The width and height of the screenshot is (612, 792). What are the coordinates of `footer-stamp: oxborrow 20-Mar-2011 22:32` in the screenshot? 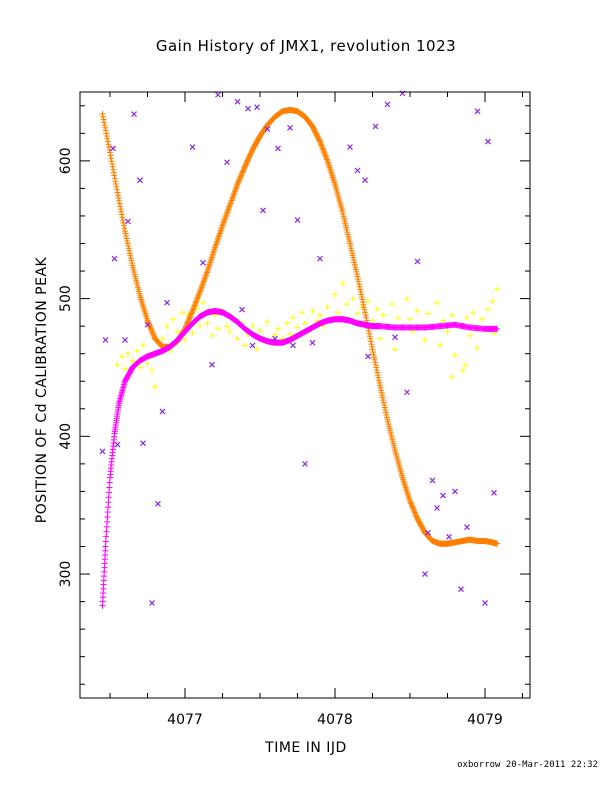 It's located at (527, 765).